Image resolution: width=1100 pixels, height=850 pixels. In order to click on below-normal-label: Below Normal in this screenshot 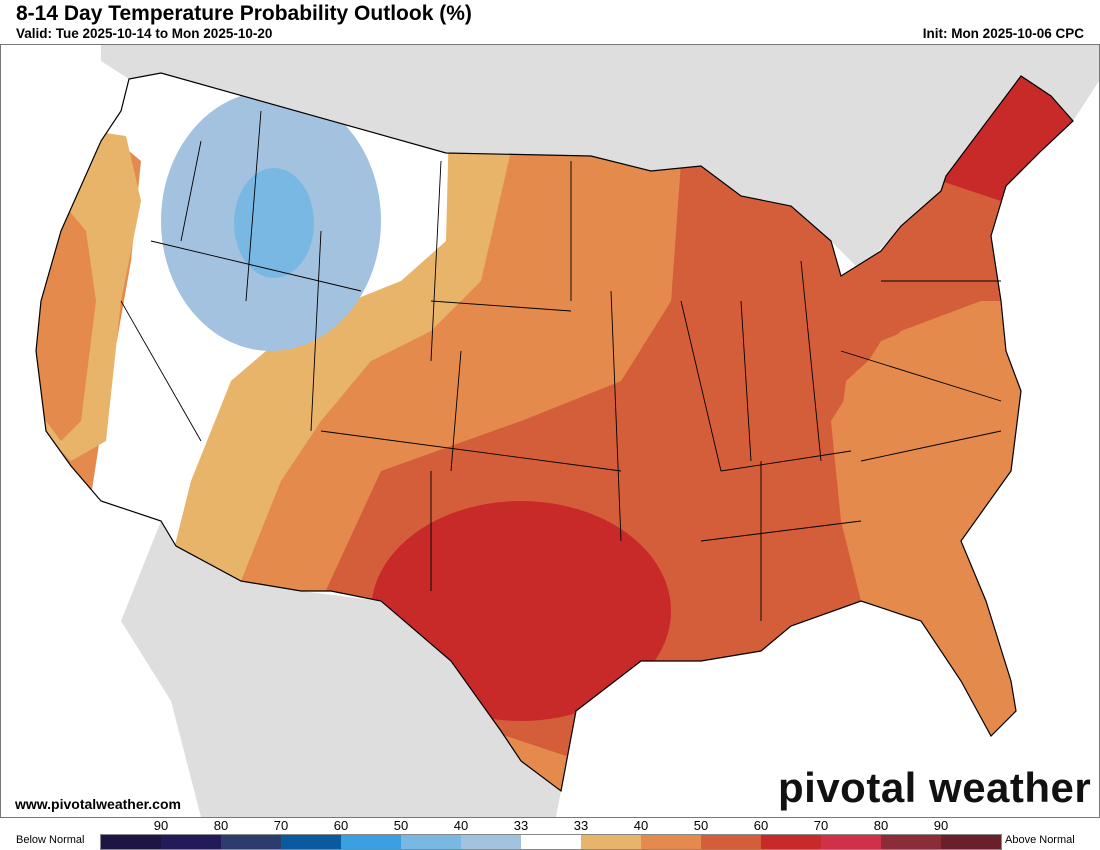, I will do `click(50, 840)`.